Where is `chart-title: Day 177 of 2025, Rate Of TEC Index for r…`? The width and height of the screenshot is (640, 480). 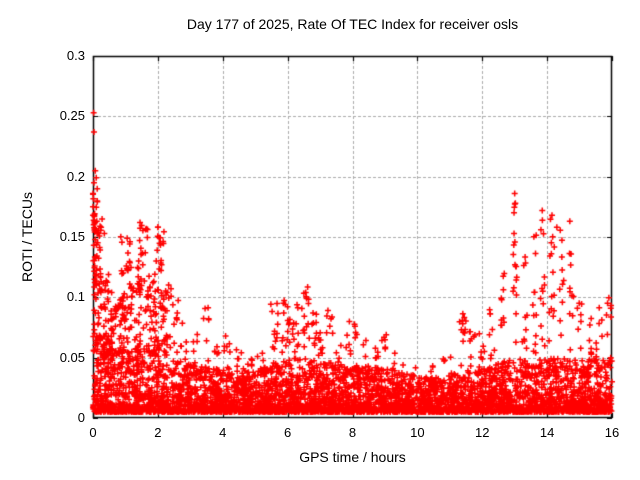
chart-title: Day 177 of 2025, Rate Of TEC Index for r… is located at coordinates (352, 24).